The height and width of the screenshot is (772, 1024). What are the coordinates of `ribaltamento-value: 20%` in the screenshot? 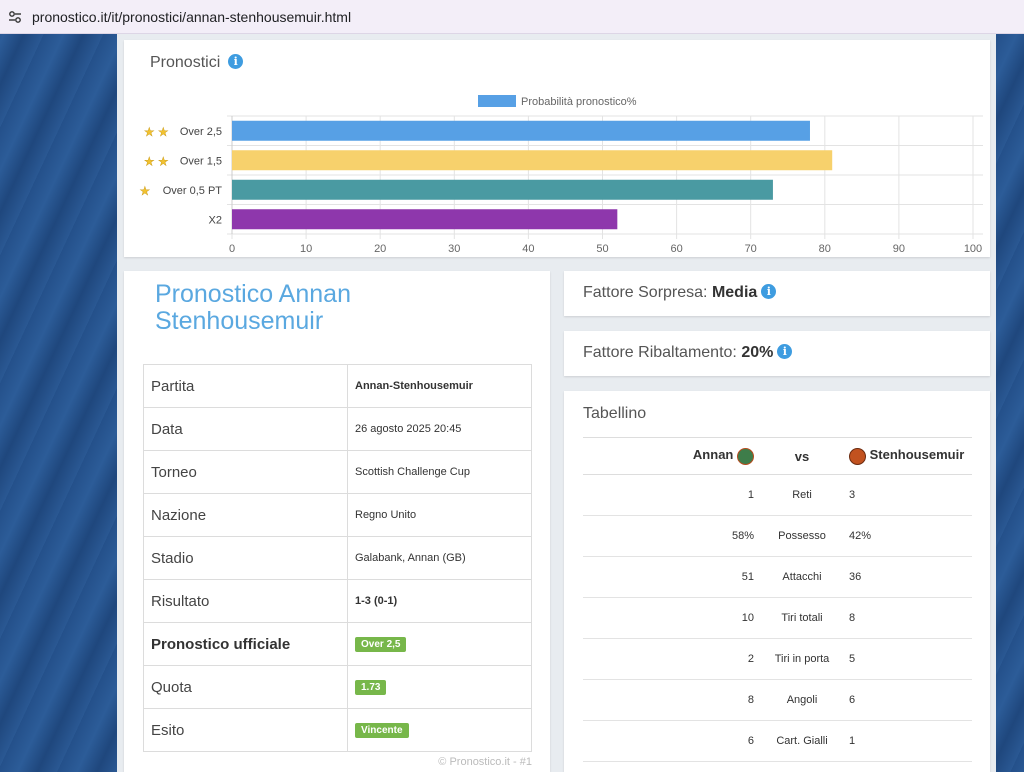 It's located at (757, 352).